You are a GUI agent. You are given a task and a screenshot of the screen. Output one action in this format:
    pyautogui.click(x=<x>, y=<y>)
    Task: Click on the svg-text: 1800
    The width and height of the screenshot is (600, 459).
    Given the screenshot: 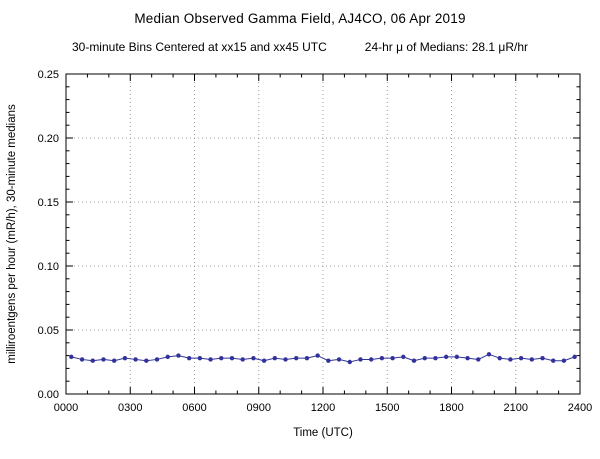 What is the action you would take?
    pyautogui.click(x=451, y=408)
    